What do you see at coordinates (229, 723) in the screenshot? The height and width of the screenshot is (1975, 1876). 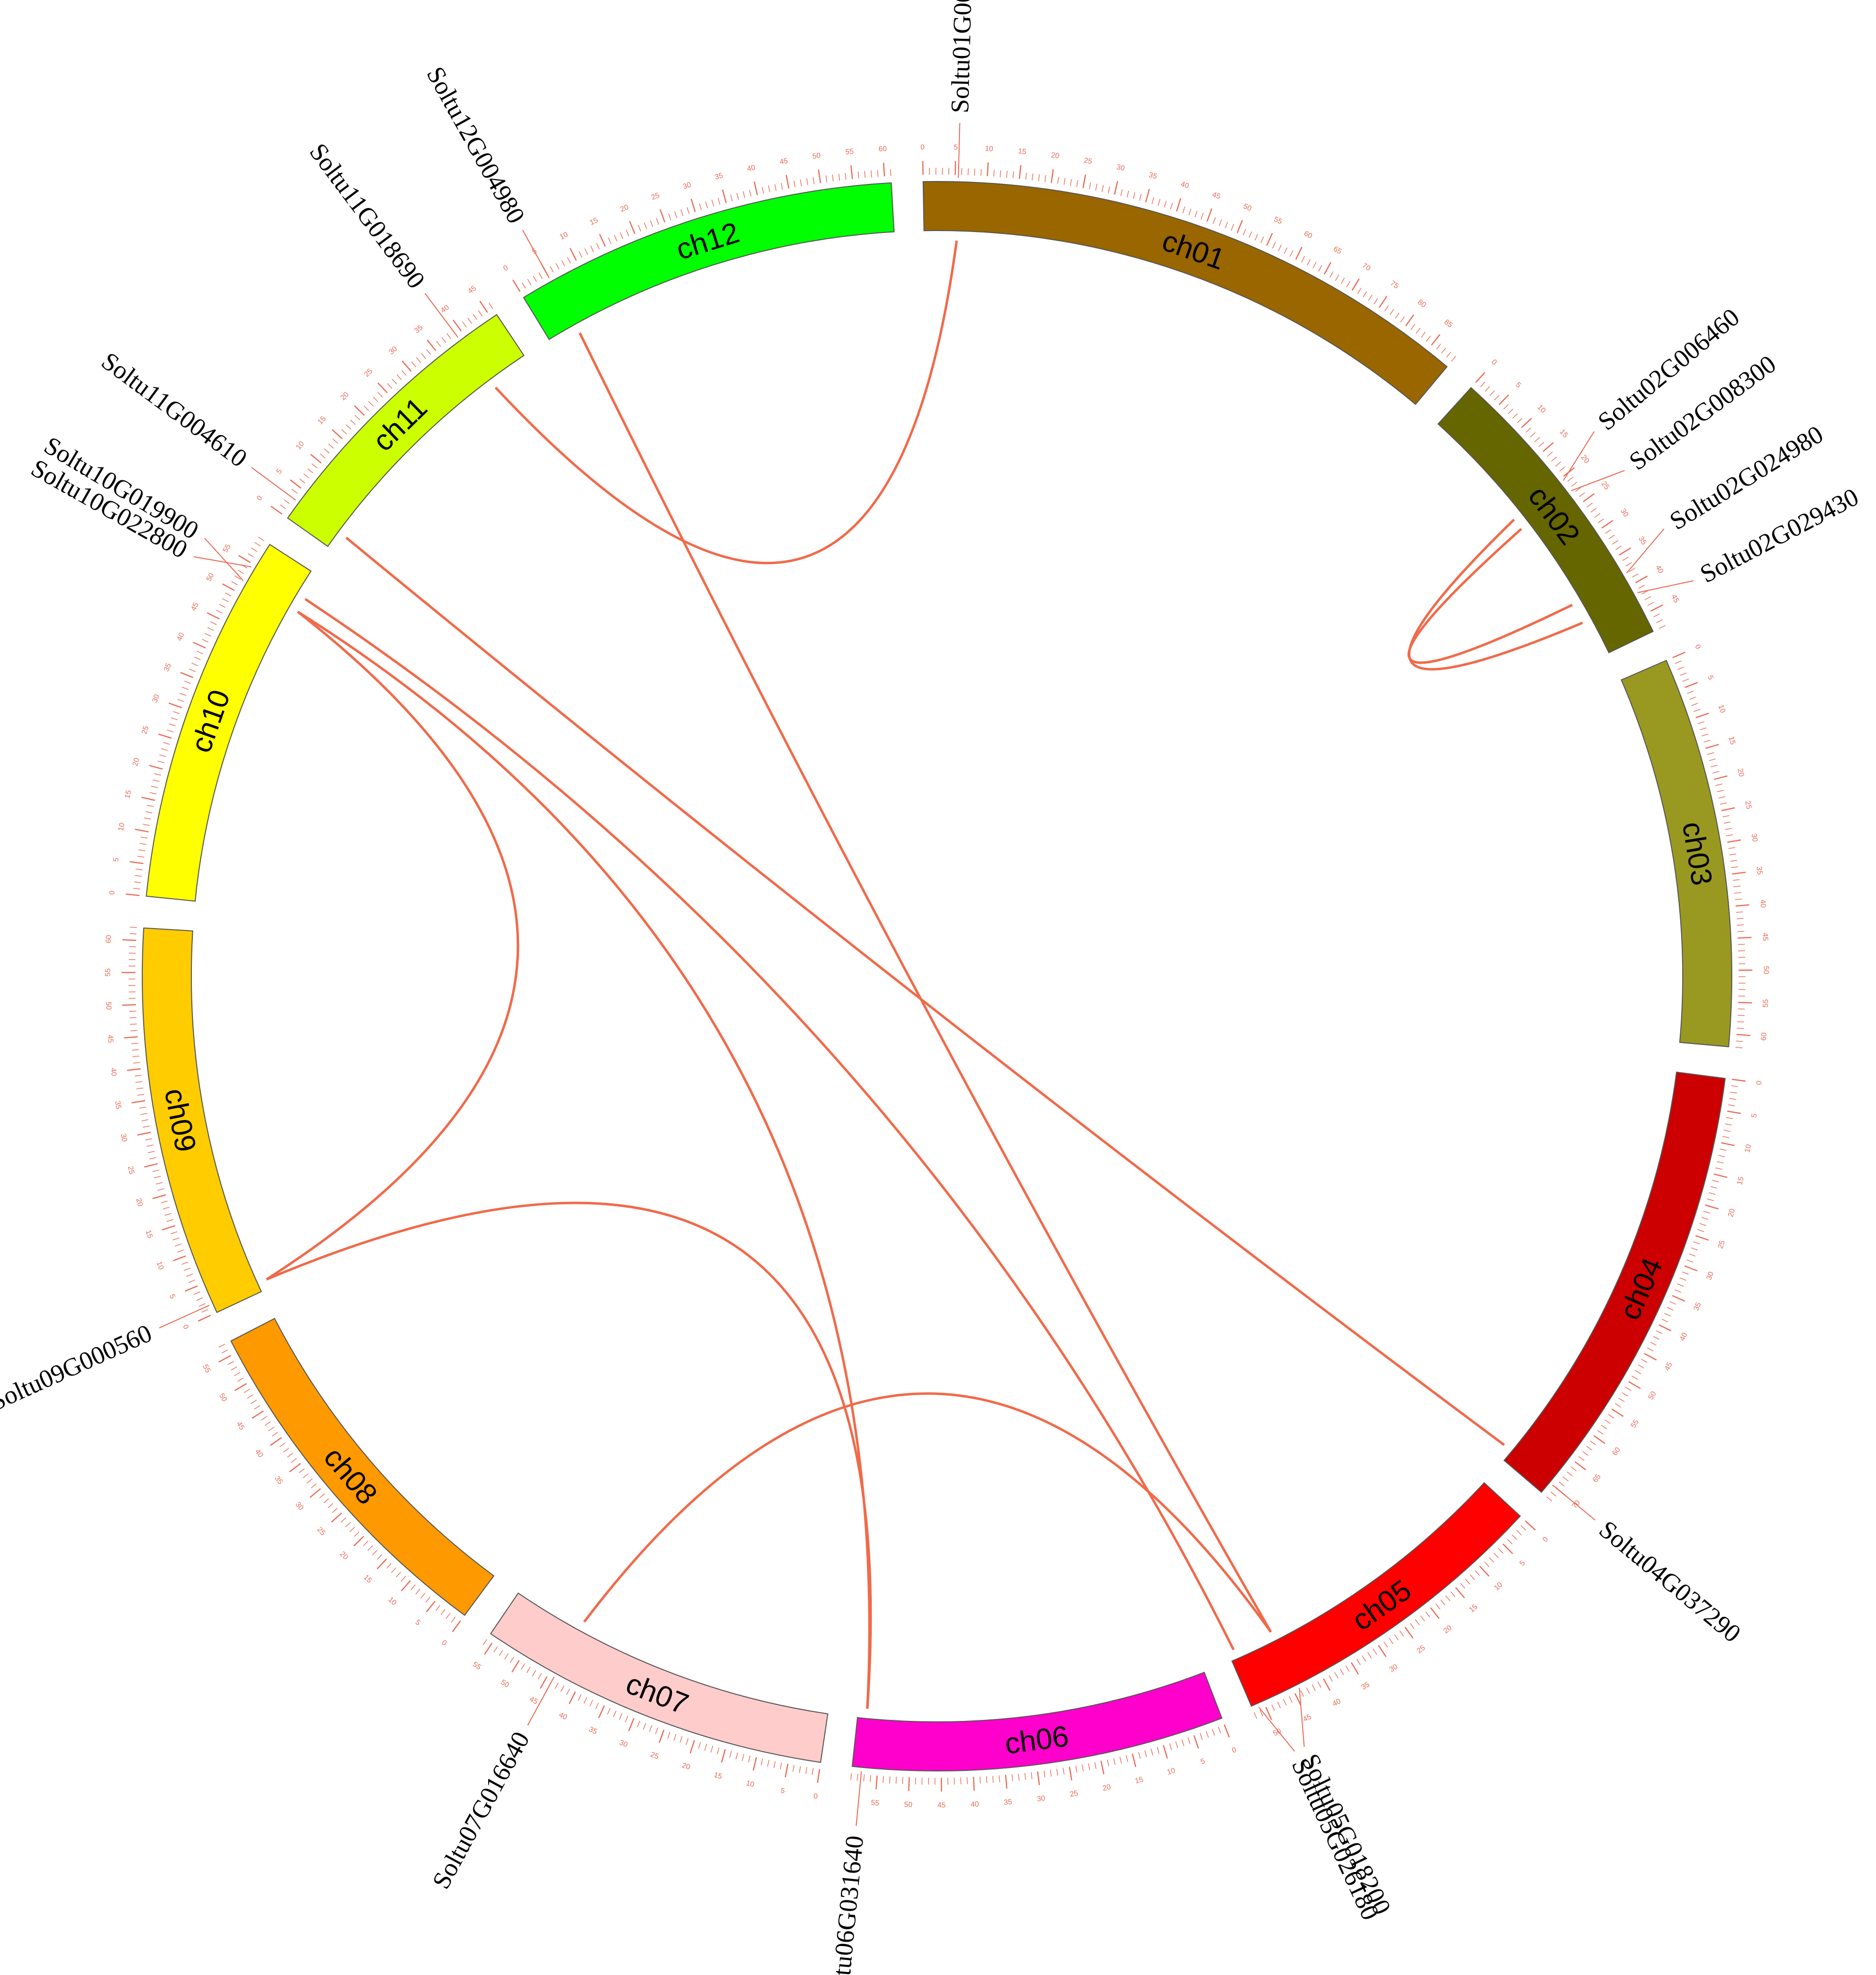 I see `chromosome-ch10` at bounding box center [229, 723].